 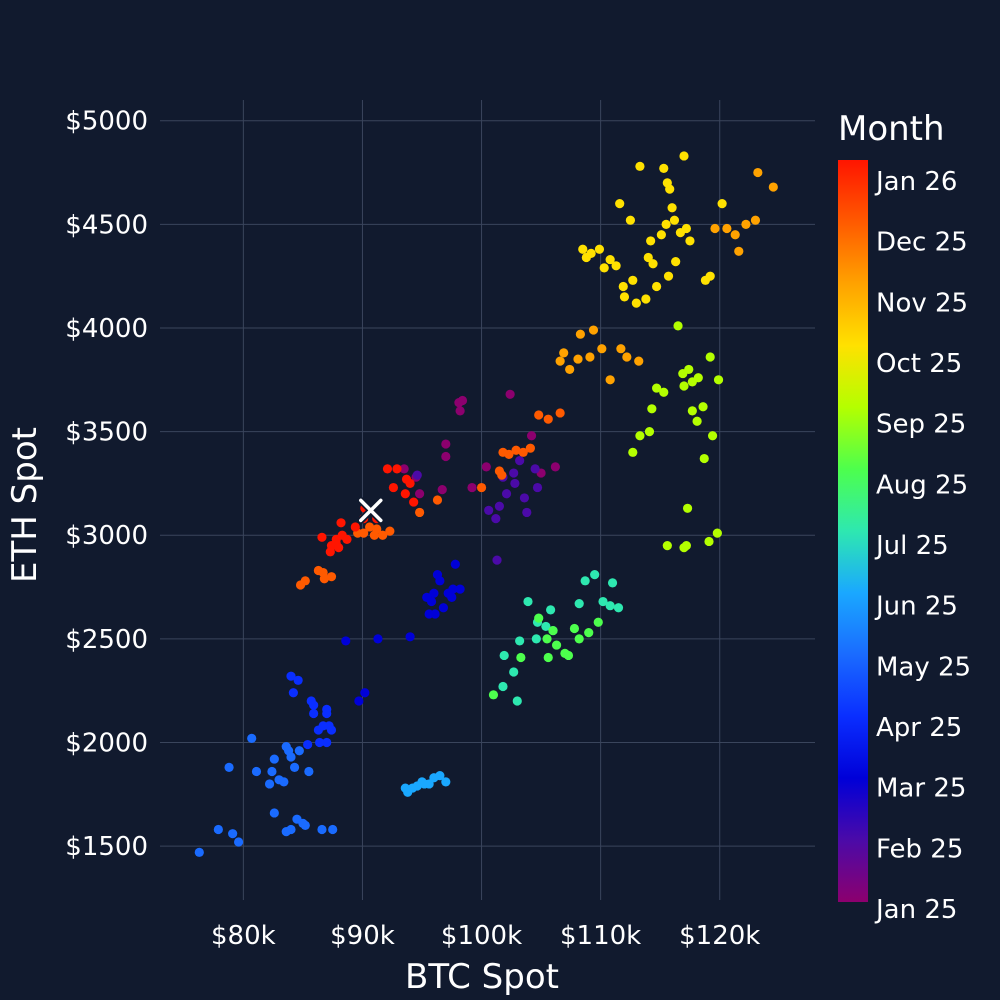 What do you see at coordinates (922, 243) in the screenshot?
I see `colorbar-label: Dec 25` at bounding box center [922, 243].